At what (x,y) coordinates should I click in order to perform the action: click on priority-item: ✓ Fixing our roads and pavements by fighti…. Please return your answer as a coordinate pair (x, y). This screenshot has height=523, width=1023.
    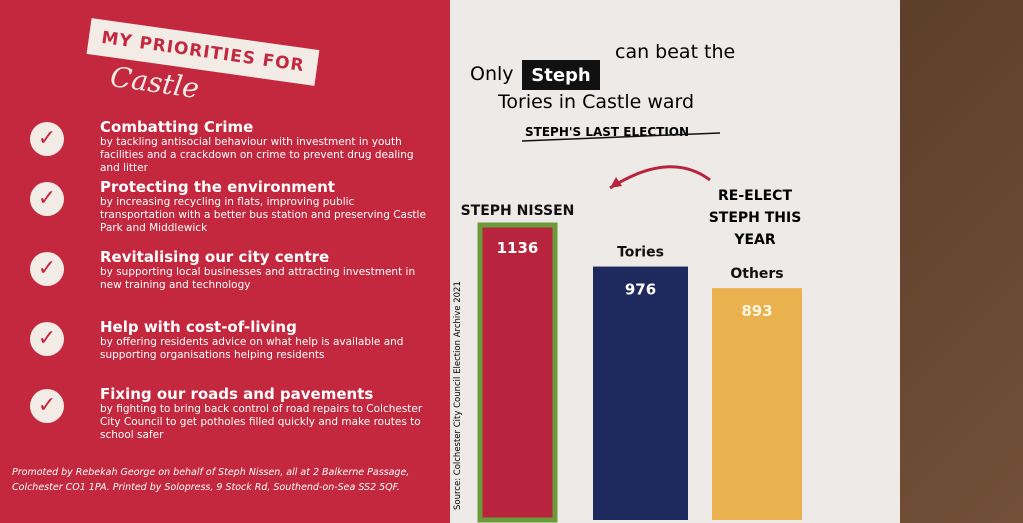
    Looking at the image, I should click on (230, 413).